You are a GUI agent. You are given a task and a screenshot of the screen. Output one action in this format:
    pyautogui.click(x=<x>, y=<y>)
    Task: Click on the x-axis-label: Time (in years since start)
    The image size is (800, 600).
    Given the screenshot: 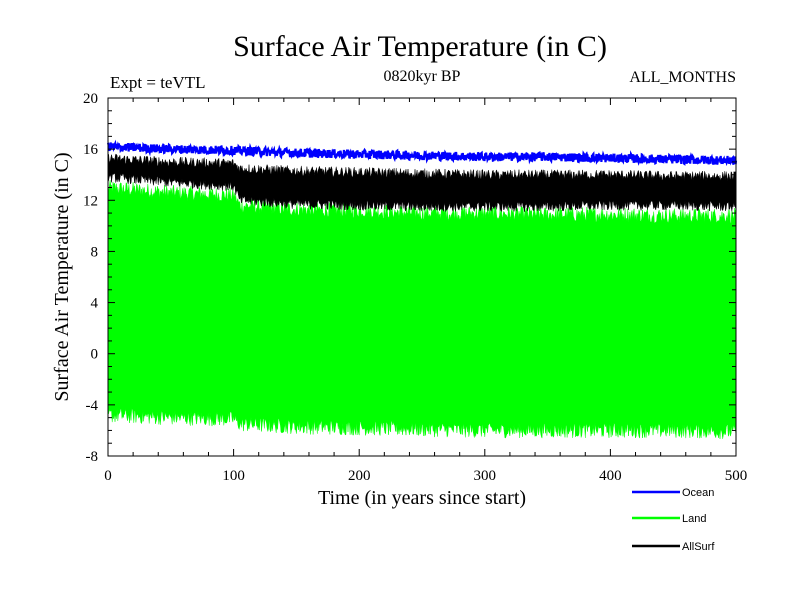 What is the action you would take?
    pyautogui.click(x=422, y=498)
    